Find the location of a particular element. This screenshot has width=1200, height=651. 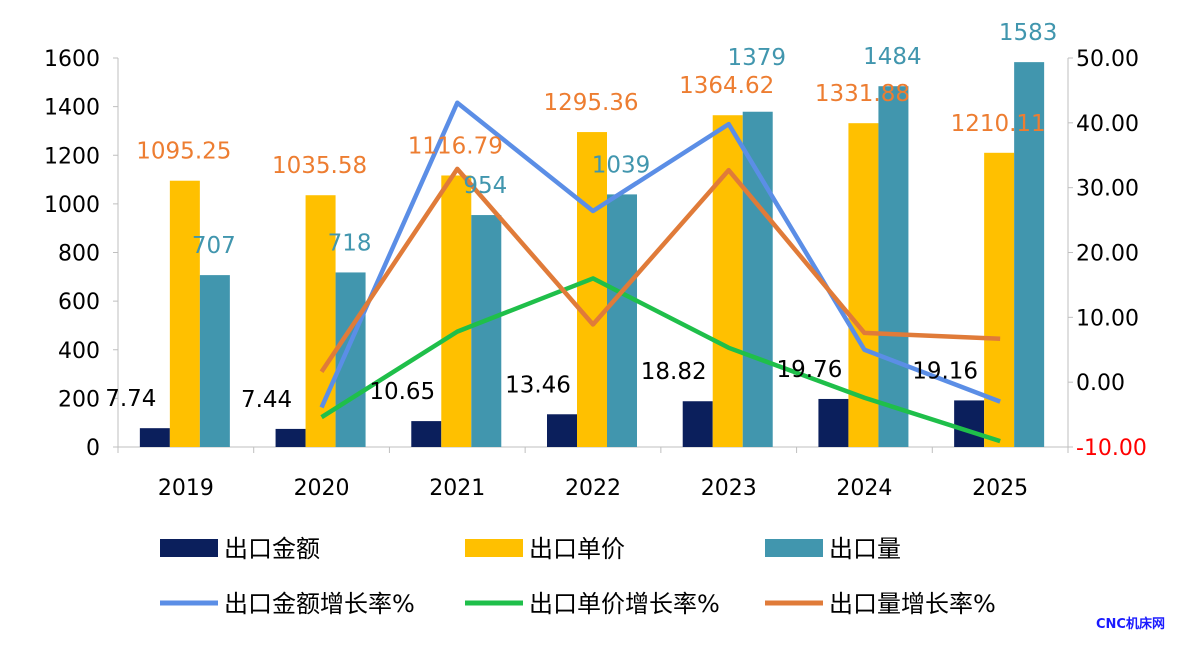

right-tick-label: 40.00 is located at coordinates (1107, 124).